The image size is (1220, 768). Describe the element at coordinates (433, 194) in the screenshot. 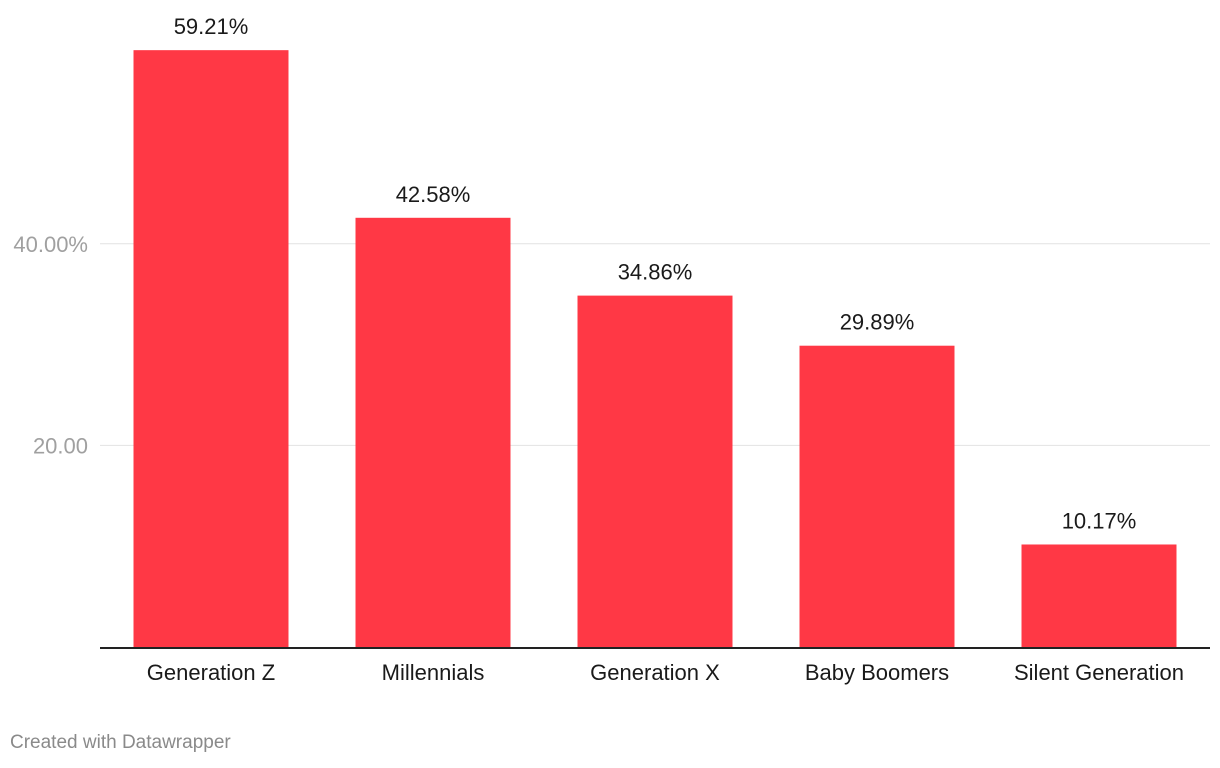

I see `bar-value-label: 42.58%` at that location.